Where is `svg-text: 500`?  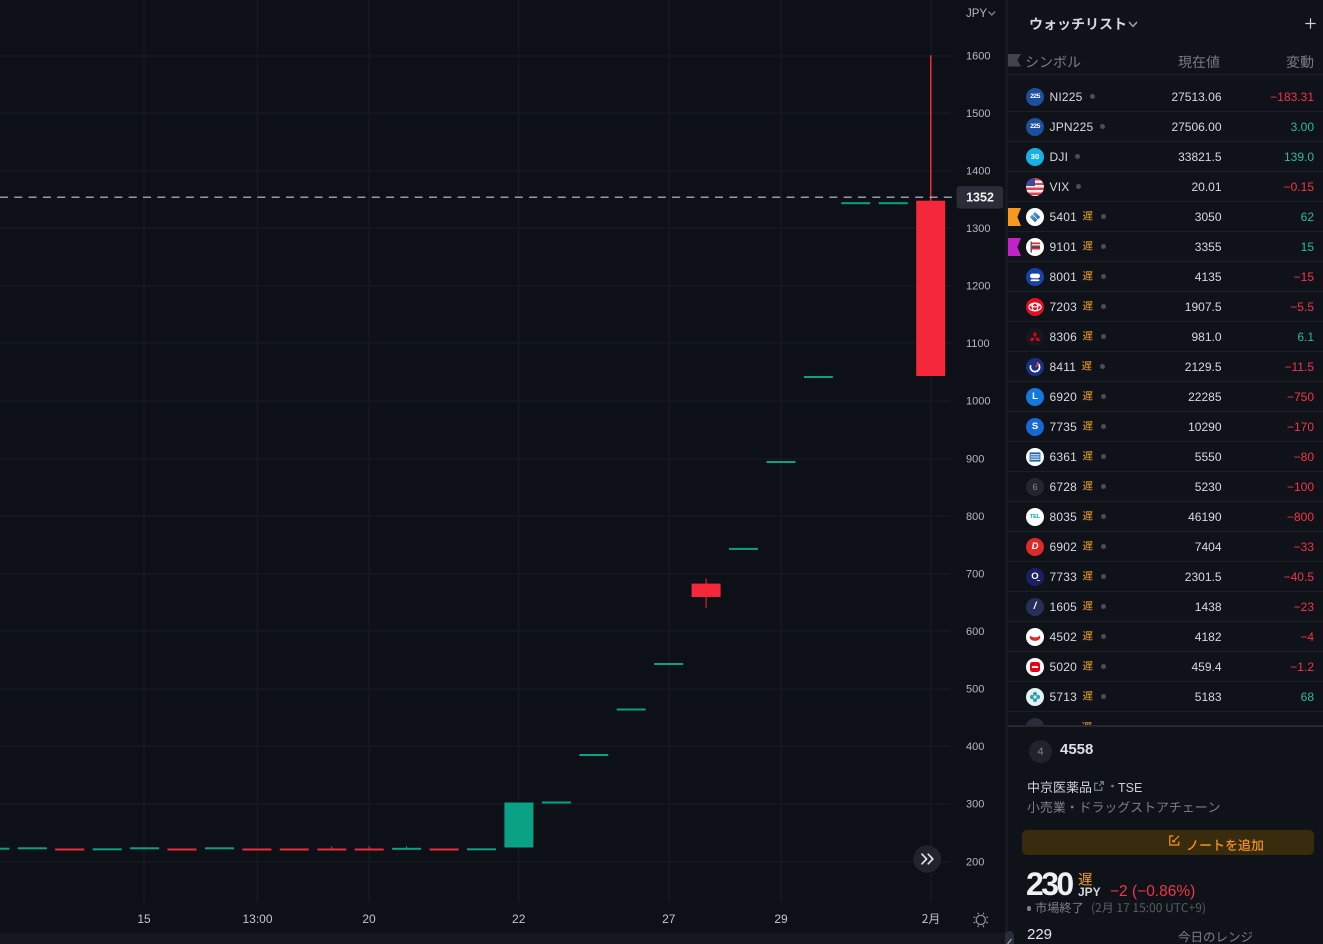
svg-text: 500 is located at coordinates (975, 690).